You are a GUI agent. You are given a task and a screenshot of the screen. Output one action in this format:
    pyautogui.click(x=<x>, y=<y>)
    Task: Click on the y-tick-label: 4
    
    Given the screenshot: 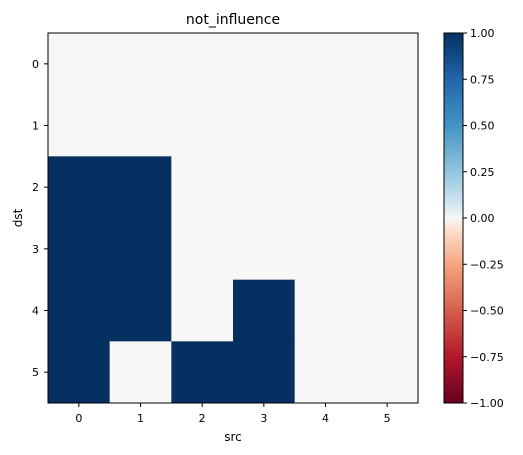 What is the action you would take?
    pyautogui.click(x=35, y=311)
    